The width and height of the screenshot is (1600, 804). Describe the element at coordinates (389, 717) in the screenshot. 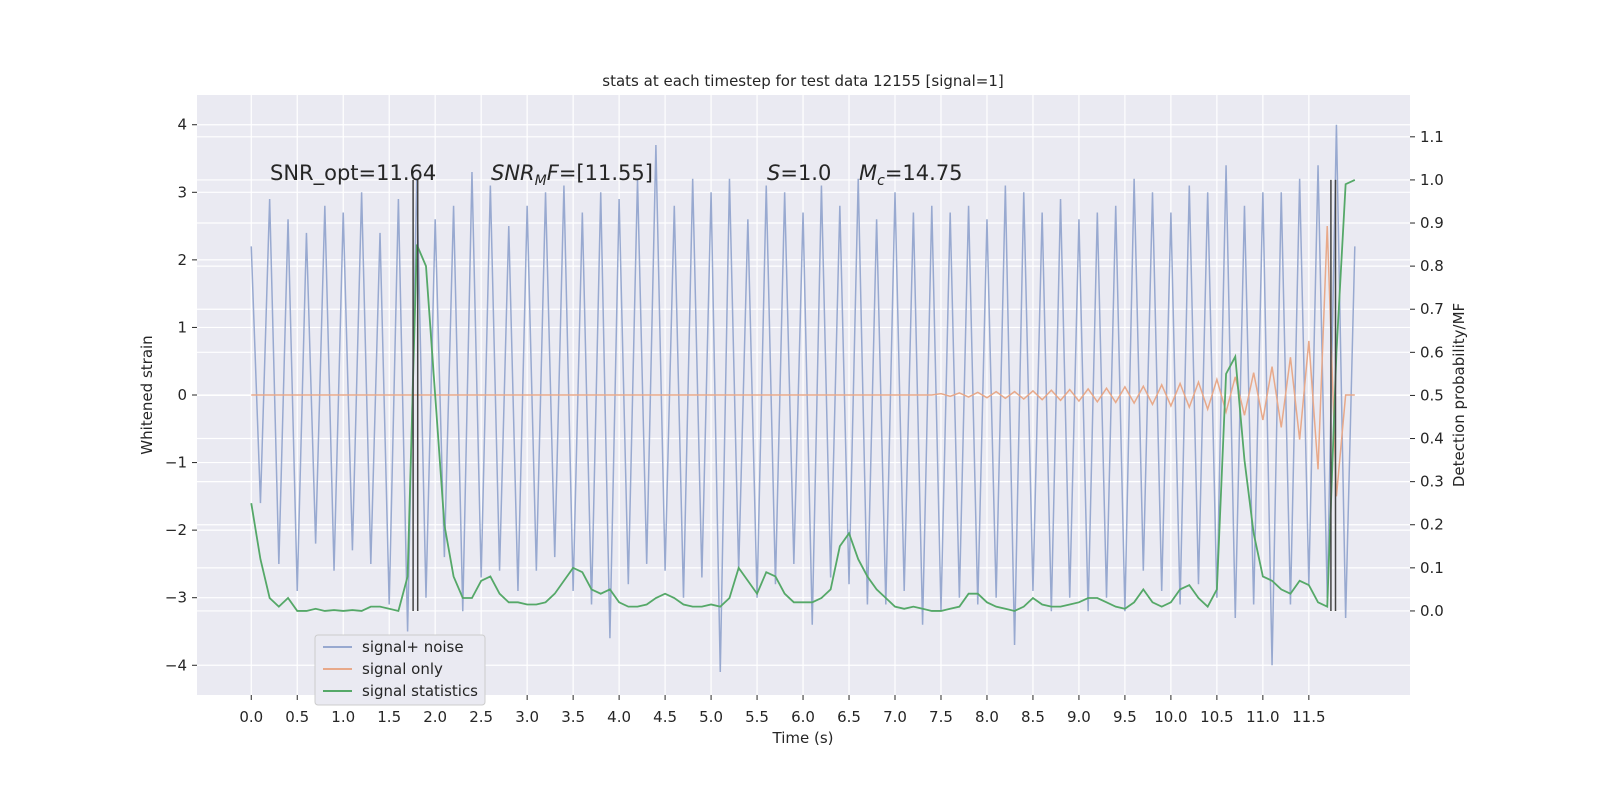

I see `x-tick-label: 1.5` at that location.